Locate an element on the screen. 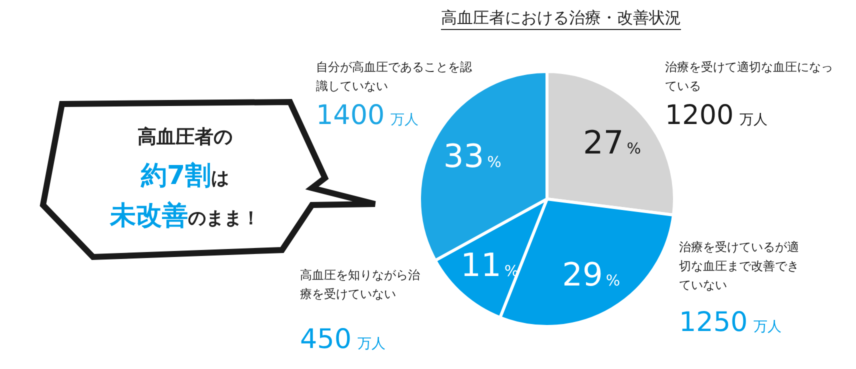 This screenshot has width=856, height=369. slice-label: 治療を受けているが適切な血圧まで改善できていない is located at coordinates (739, 266).